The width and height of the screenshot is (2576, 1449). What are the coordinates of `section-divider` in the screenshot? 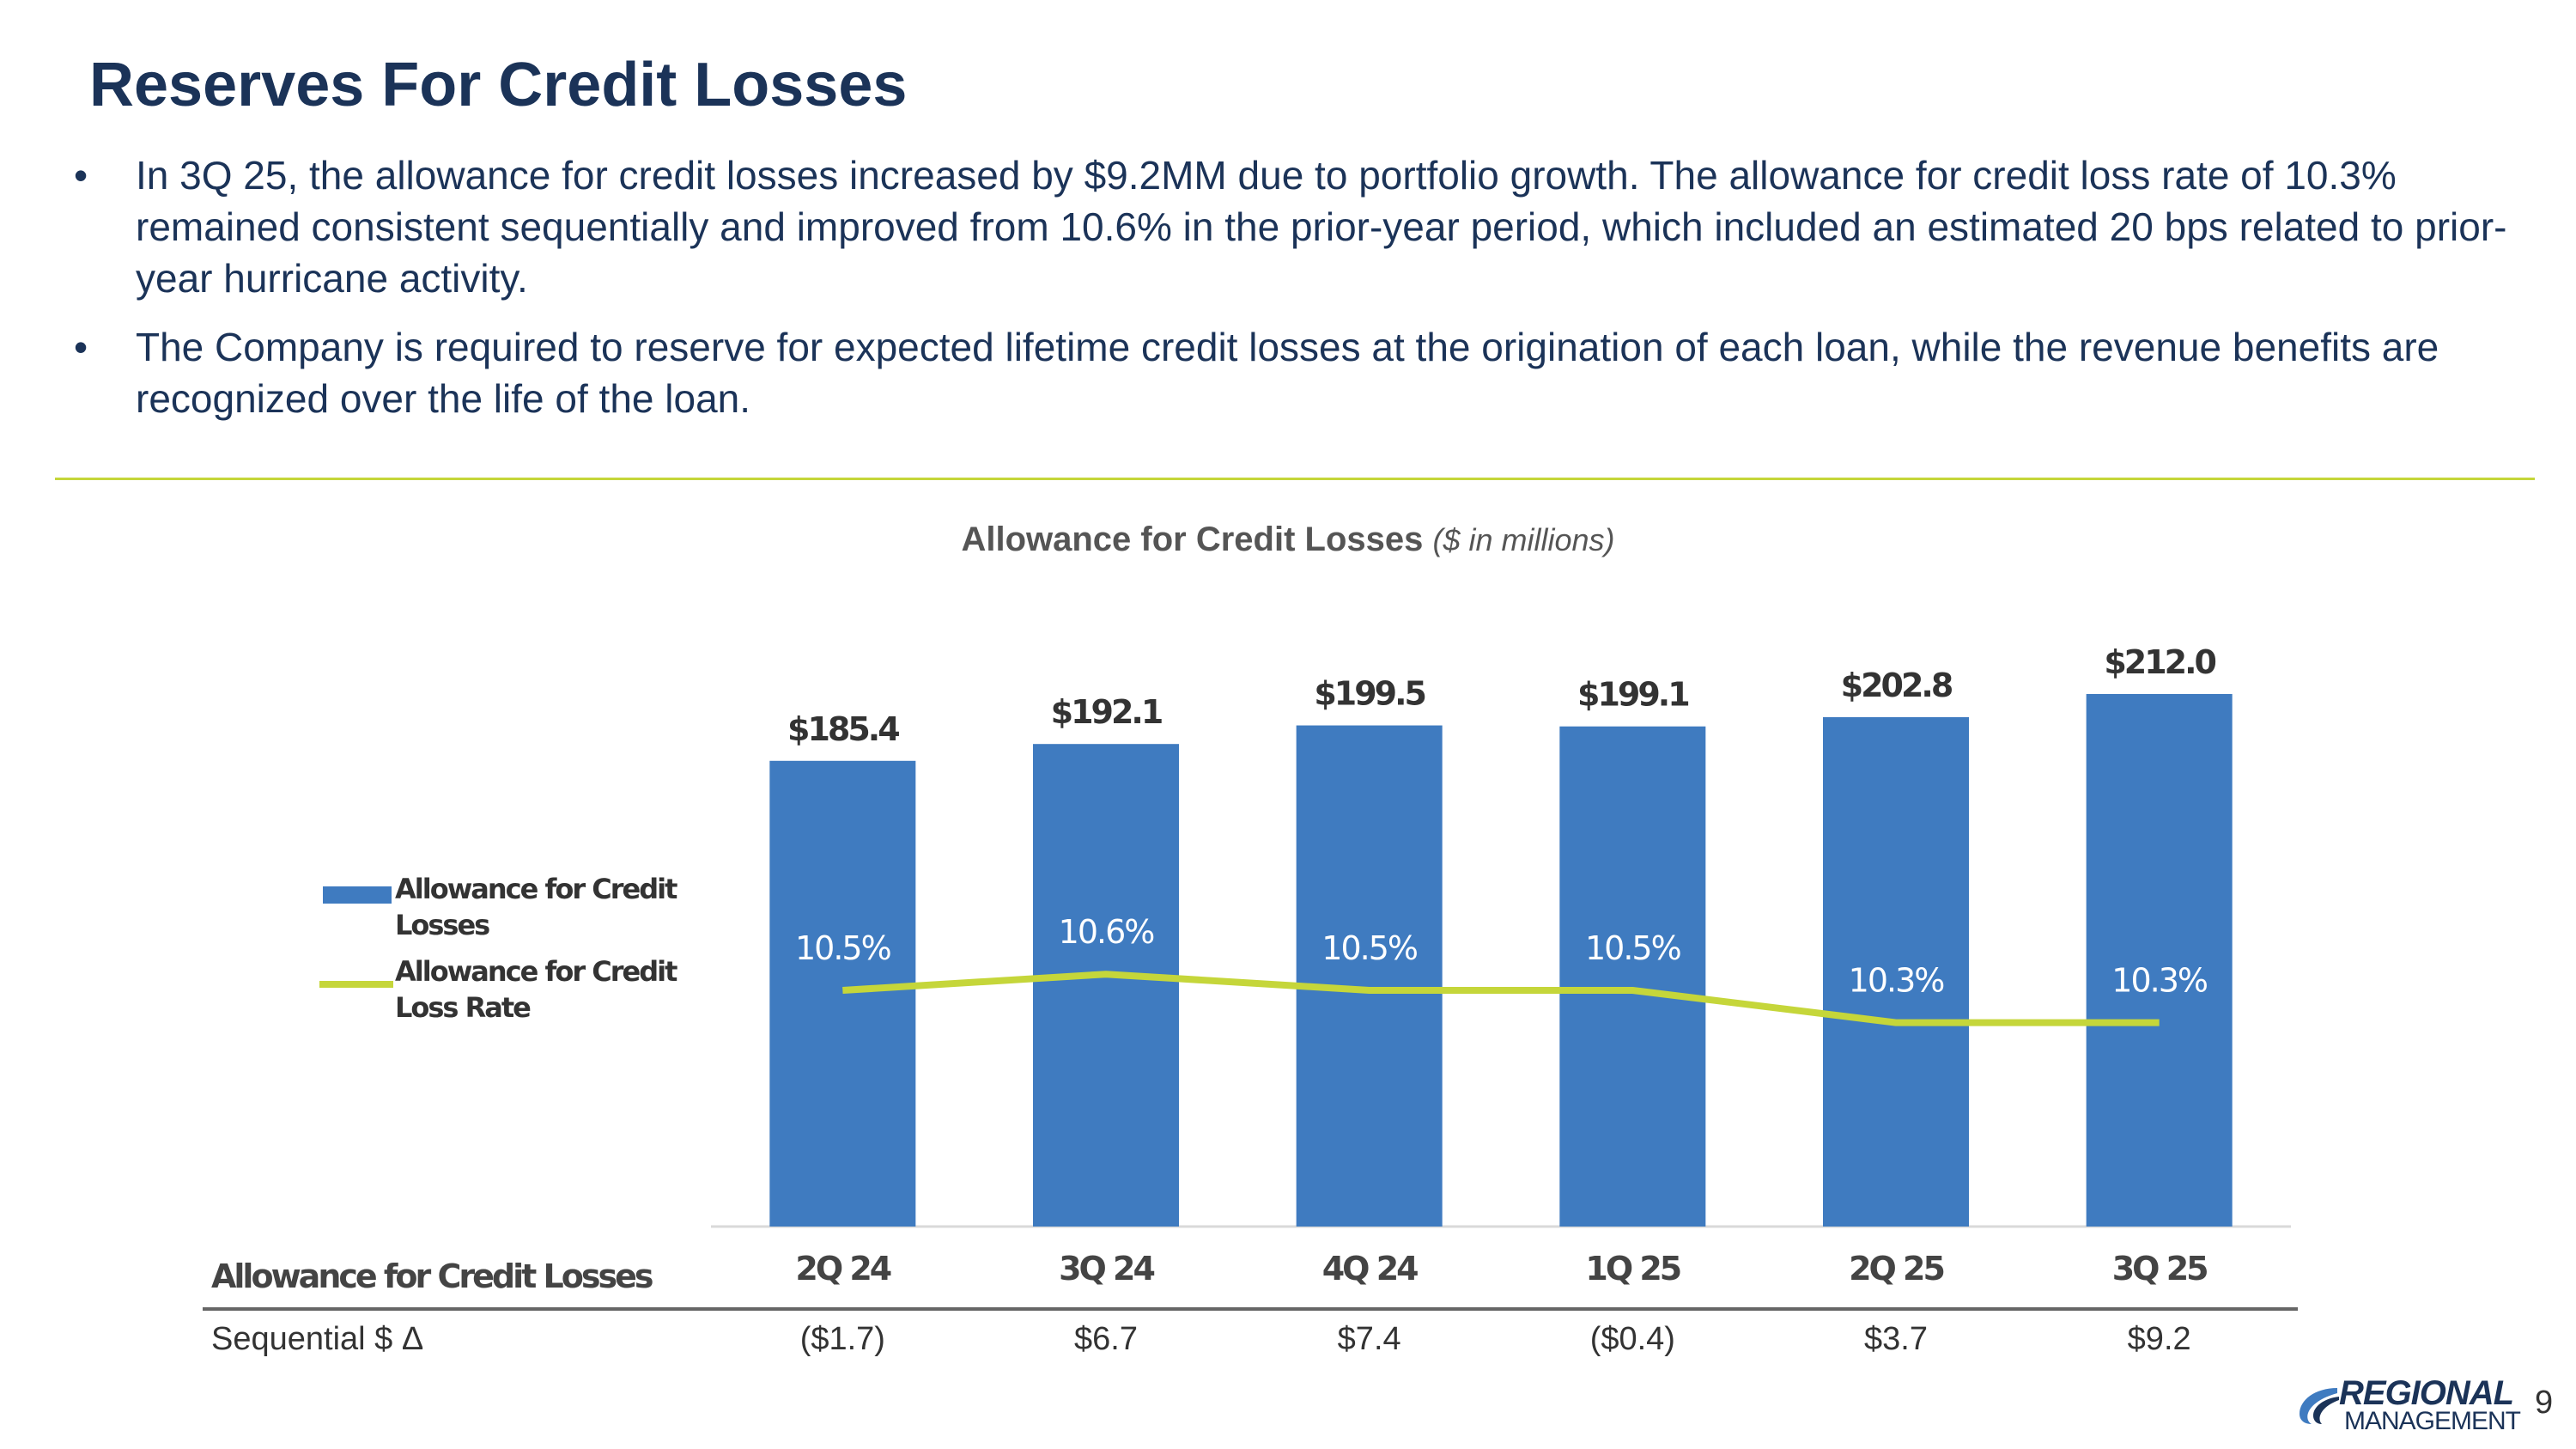 It's located at (1295, 479).